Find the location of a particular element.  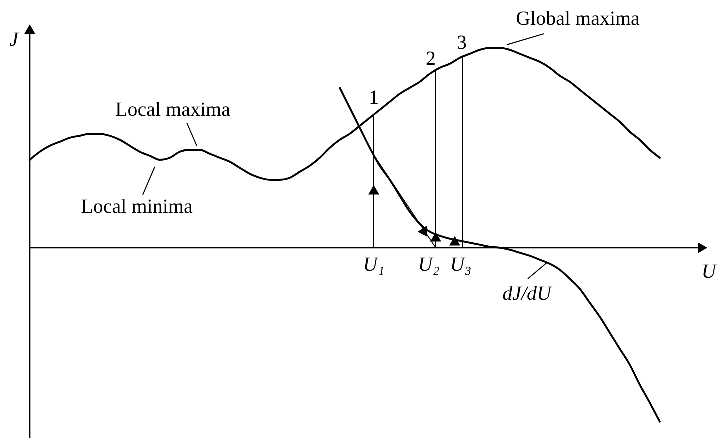

annotation: U₁ is located at coordinates (374, 265).